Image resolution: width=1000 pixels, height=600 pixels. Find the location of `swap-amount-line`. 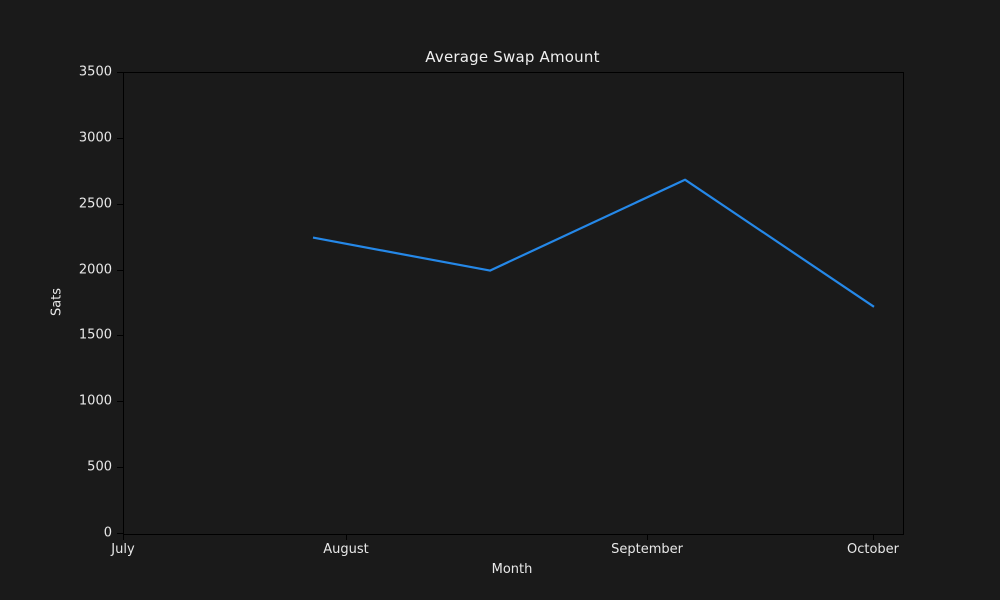

swap-amount-line is located at coordinates (593, 243).